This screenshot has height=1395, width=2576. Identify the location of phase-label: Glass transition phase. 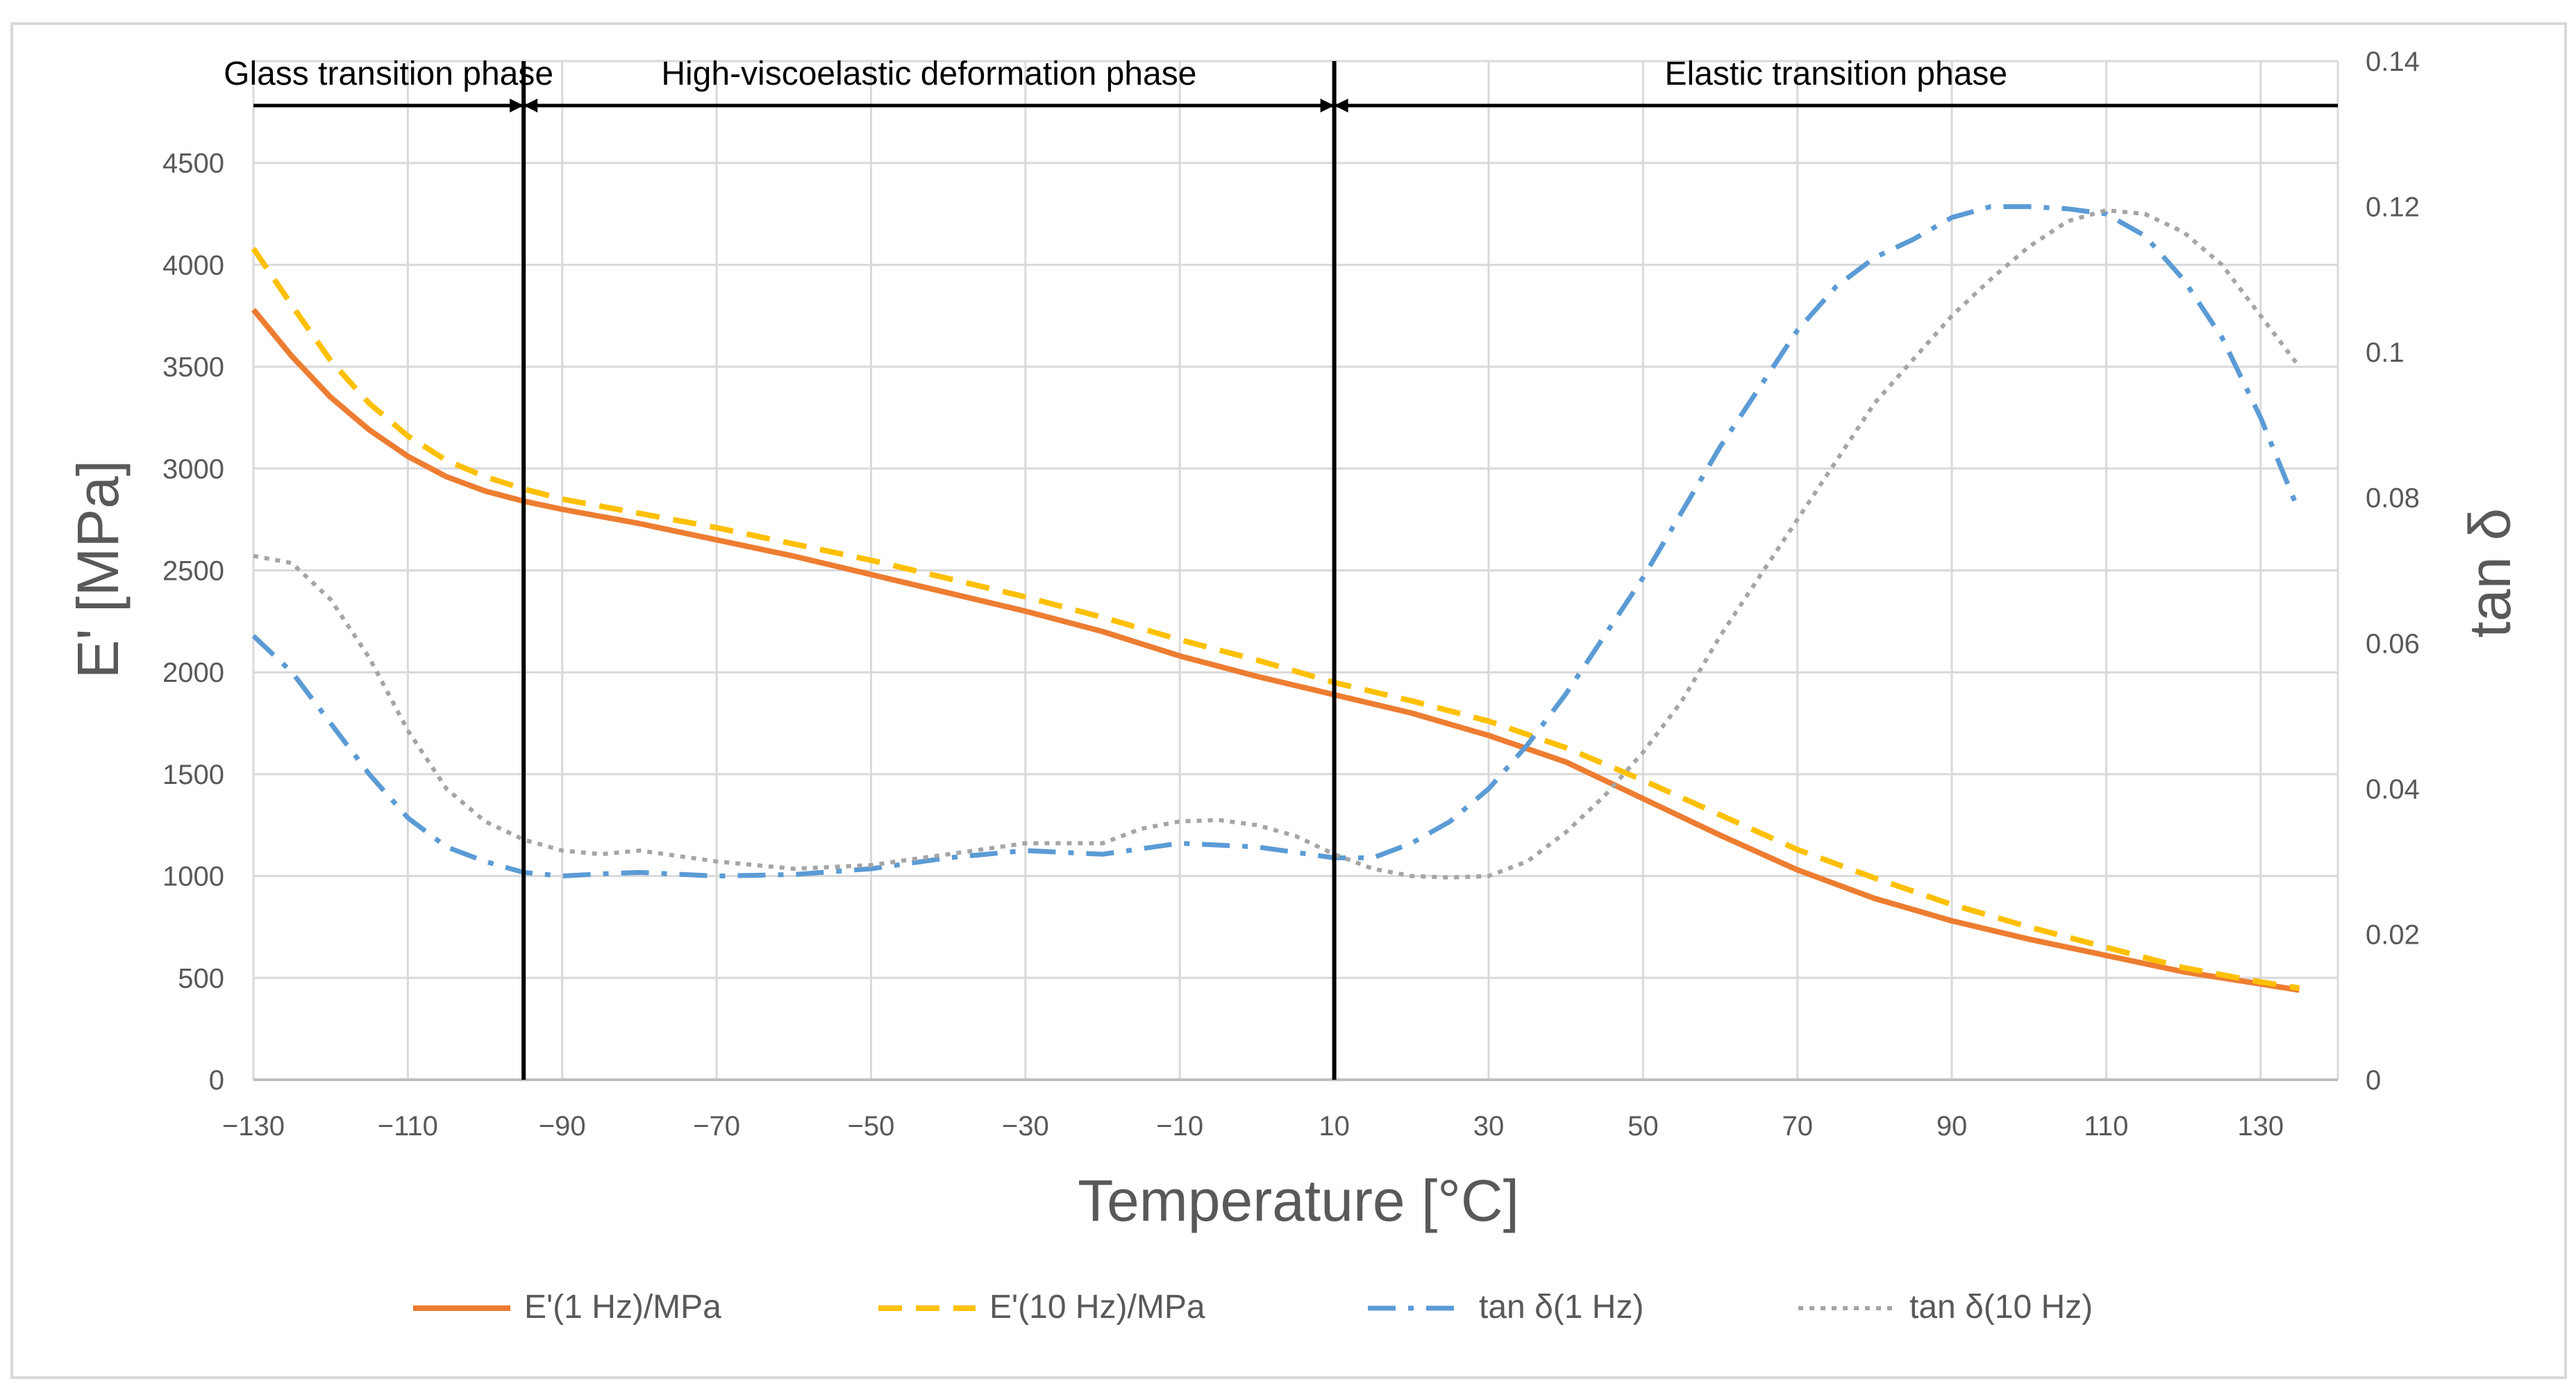
(388, 74).